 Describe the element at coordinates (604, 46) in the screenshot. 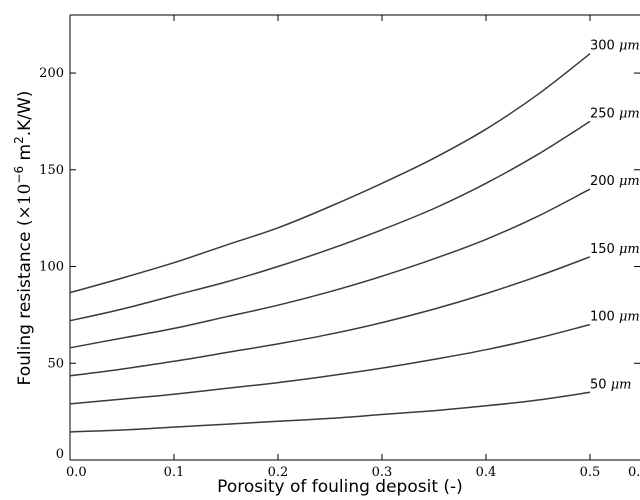

I see `series-label-value: 300` at that location.